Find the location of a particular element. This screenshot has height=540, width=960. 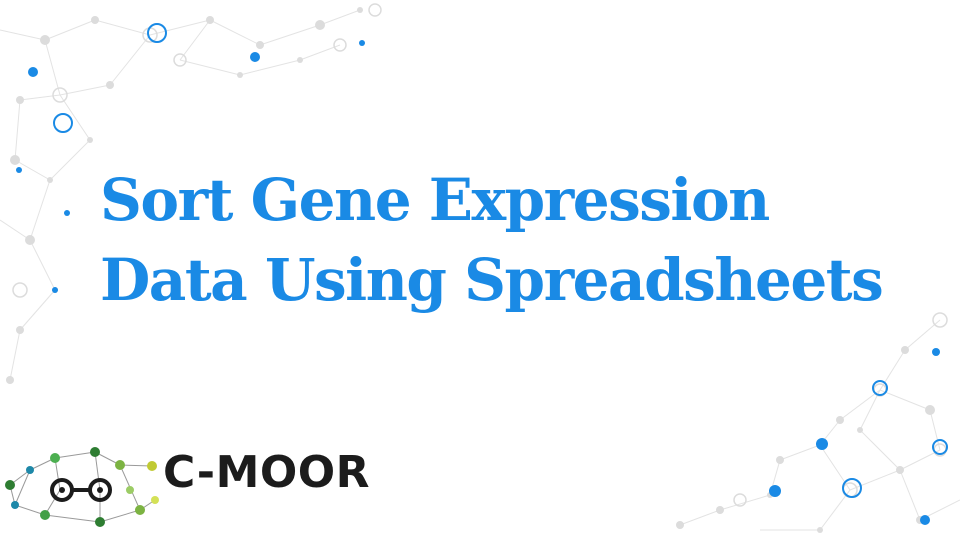

logo-text: C-MOOR is located at coordinates (267, 472).